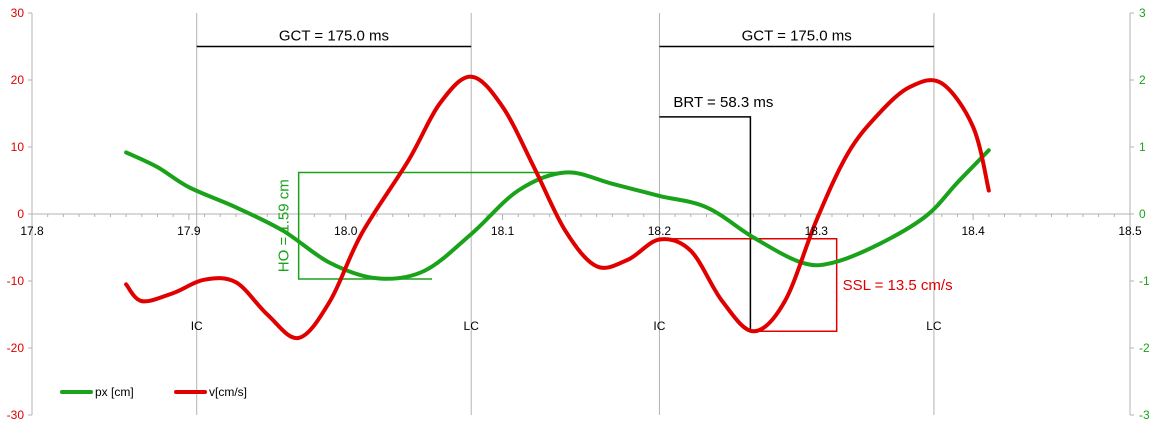 The width and height of the screenshot is (1163, 430). What do you see at coordinates (1144, 281) in the screenshot?
I see `y-right-tick-label: -1` at bounding box center [1144, 281].